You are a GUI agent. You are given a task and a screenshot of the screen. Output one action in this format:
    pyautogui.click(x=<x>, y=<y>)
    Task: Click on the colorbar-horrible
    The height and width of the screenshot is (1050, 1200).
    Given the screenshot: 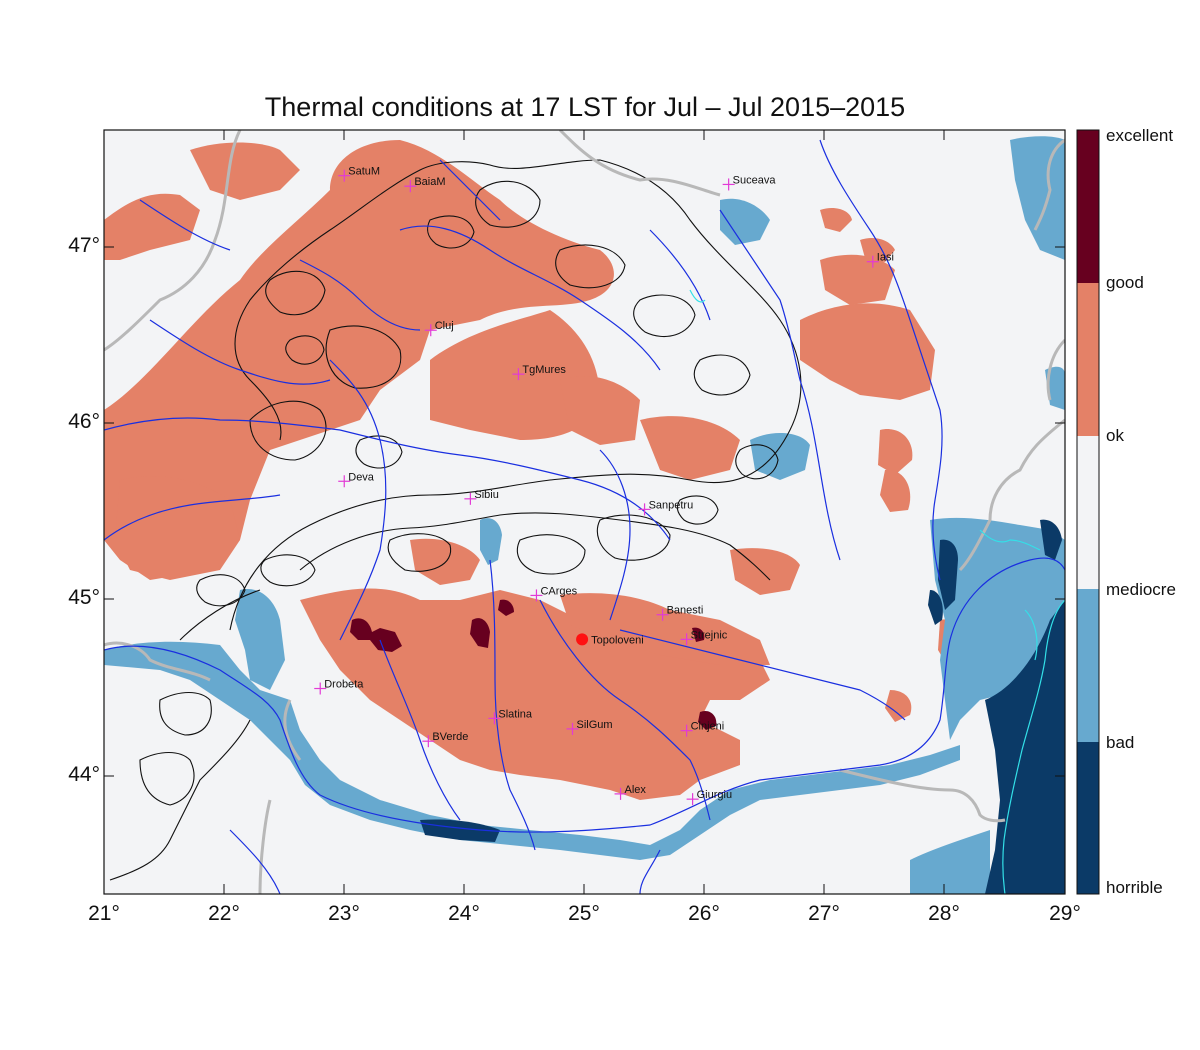 What is the action you would take?
    pyautogui.click(x=1088, y=818)
    